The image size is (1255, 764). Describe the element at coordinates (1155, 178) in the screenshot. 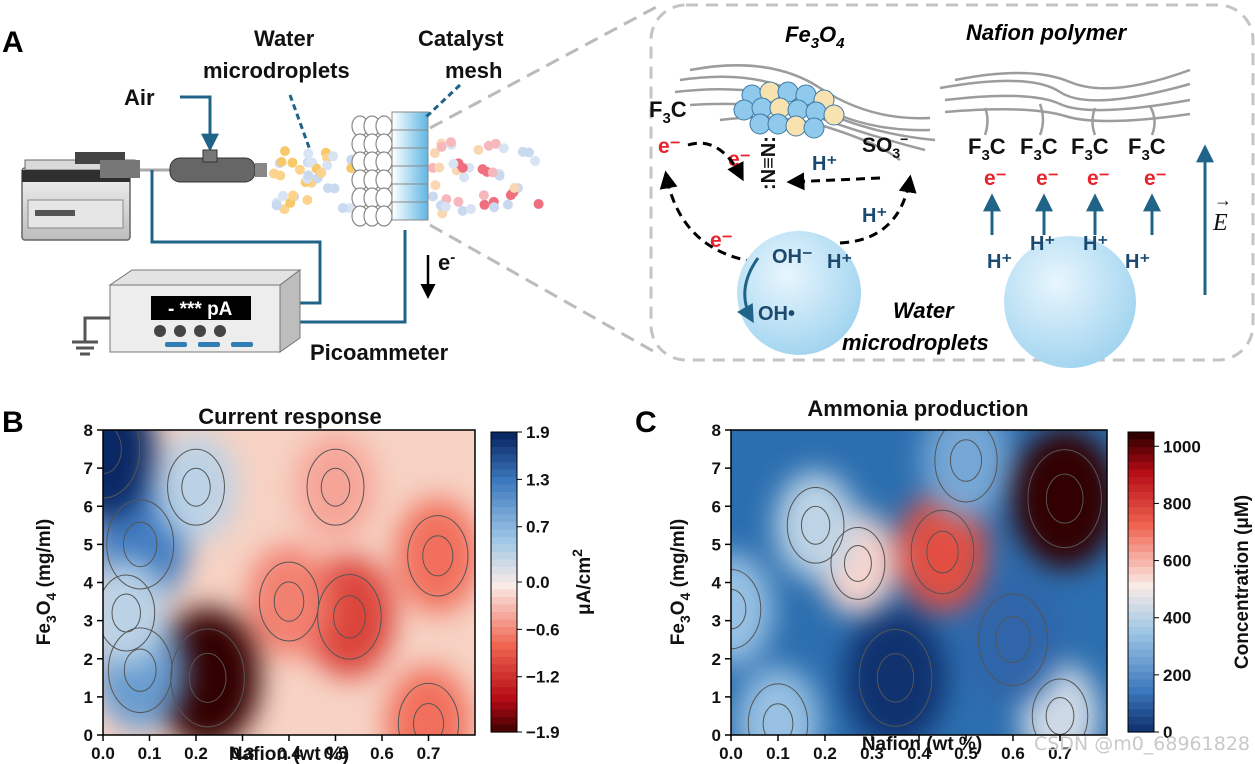

I see `electron: e⁻` at that location.